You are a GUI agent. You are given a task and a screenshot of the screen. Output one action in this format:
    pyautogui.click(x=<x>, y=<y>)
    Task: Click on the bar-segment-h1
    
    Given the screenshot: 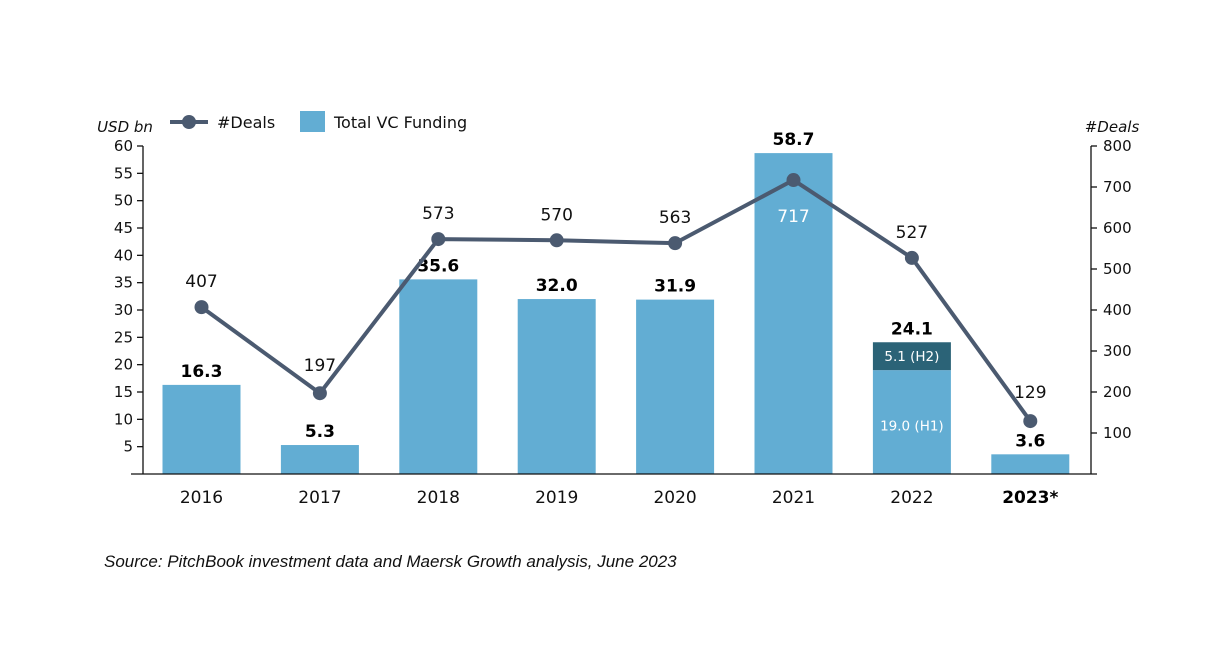 What is the action you would take?
    pyautogui.click(x=911, y=422)
    